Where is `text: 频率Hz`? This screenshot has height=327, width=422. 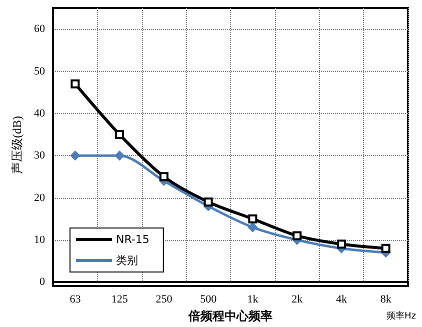
text: 频率Hz is located at coordinates (401, 316).